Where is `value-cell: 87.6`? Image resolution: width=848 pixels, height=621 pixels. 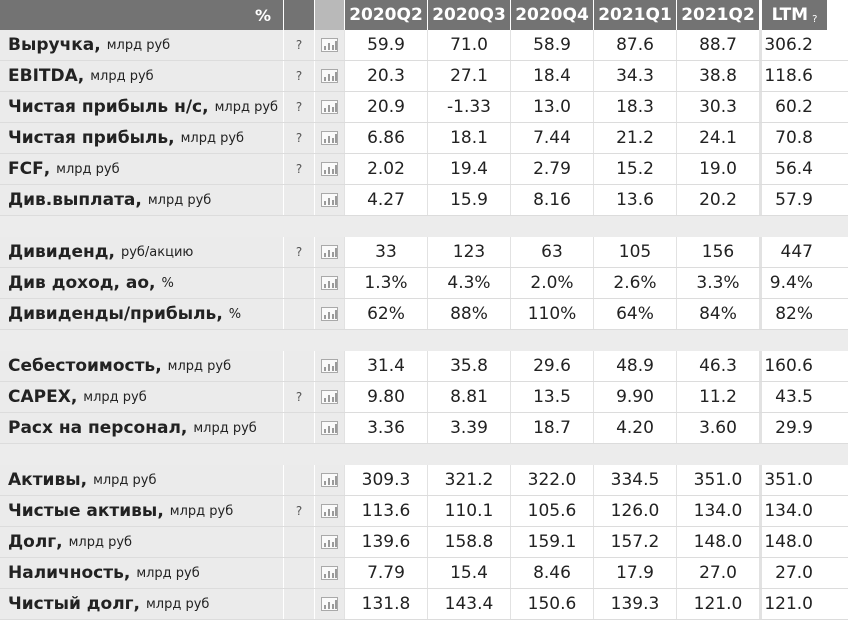 value-cell: 87.6 is located at coordinates (634, 45).